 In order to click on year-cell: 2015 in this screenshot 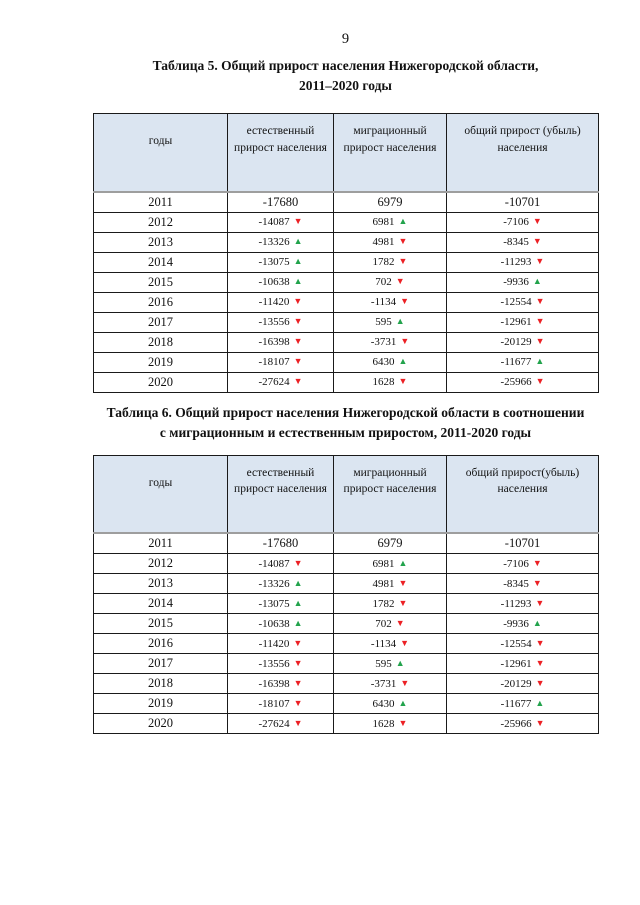, I will do `click(160, 623)`.